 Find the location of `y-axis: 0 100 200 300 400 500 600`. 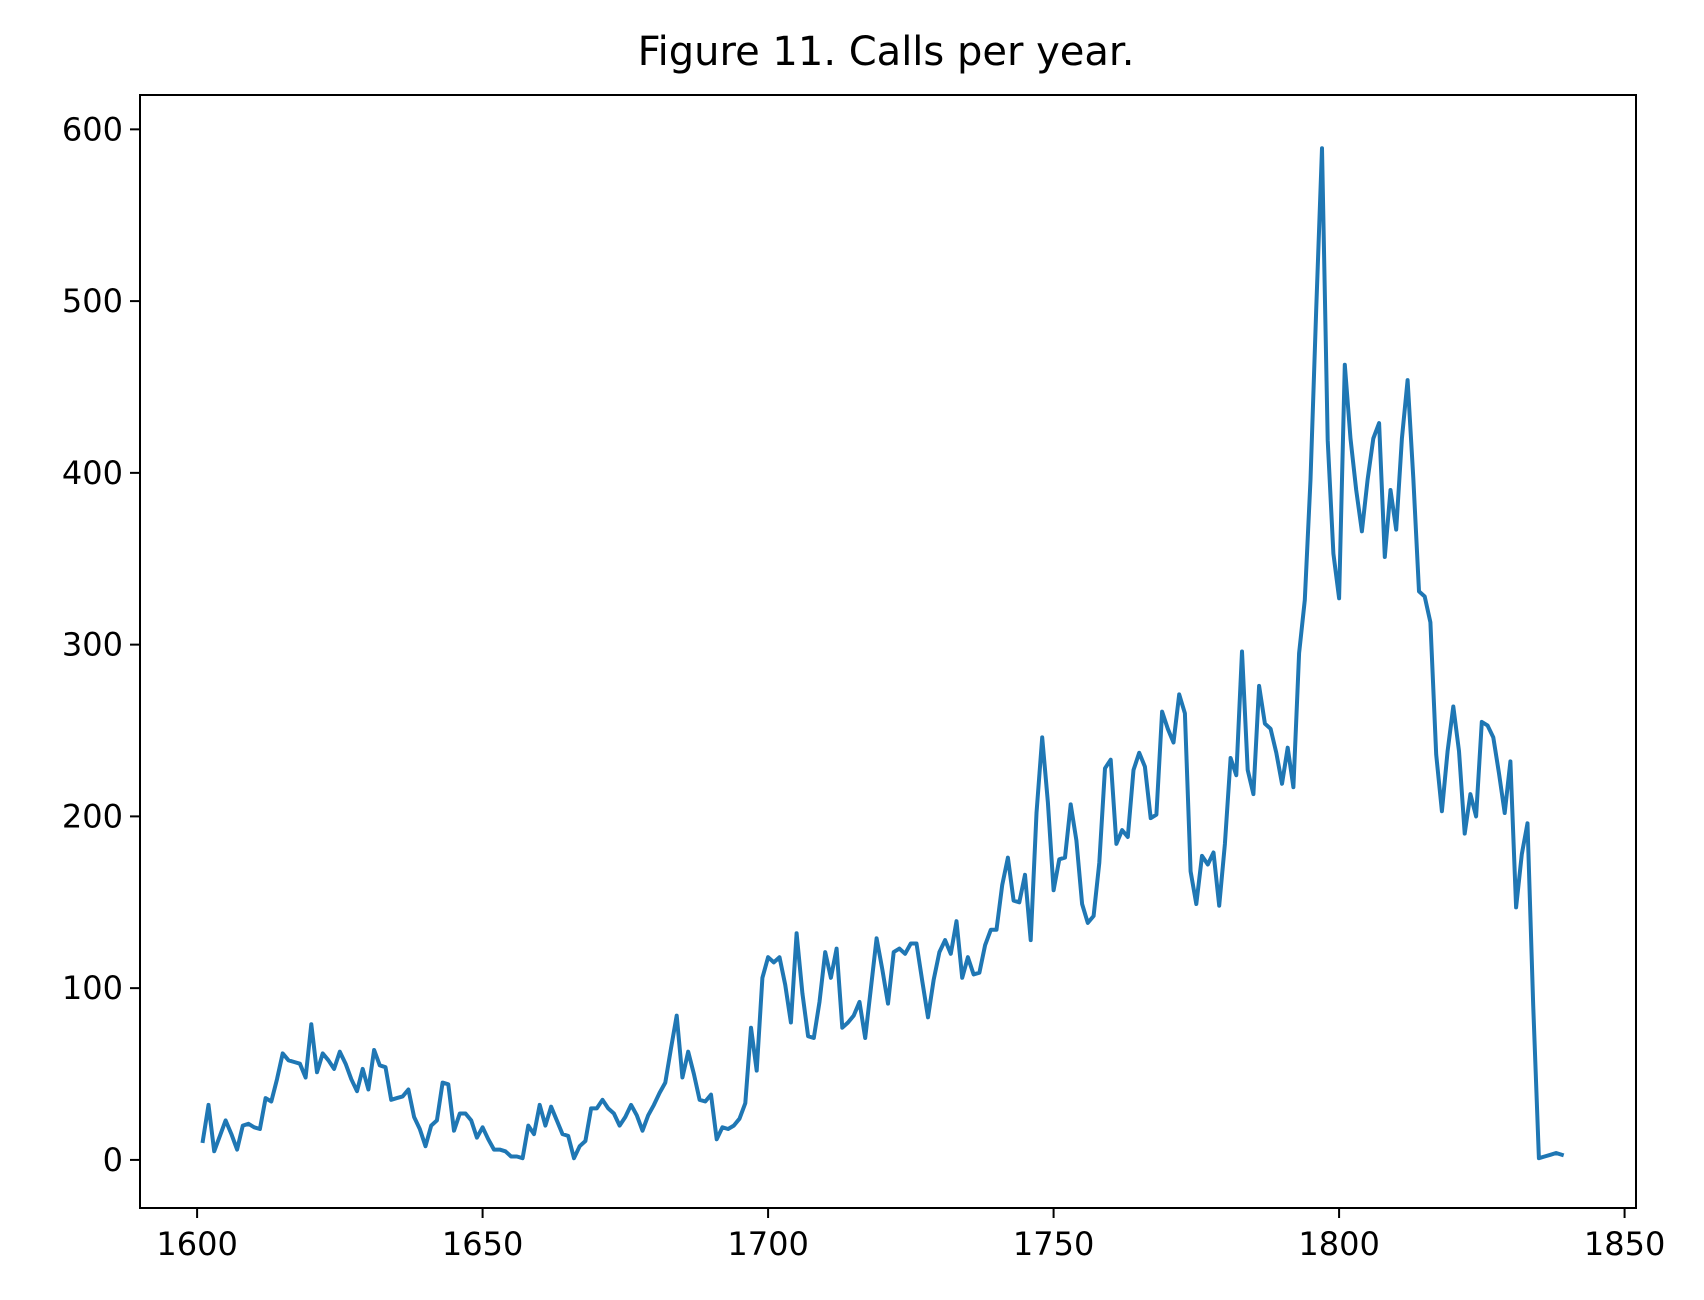

y-axis: 0 100 200 300 400 500 600 is located at coordinates (101, 644).